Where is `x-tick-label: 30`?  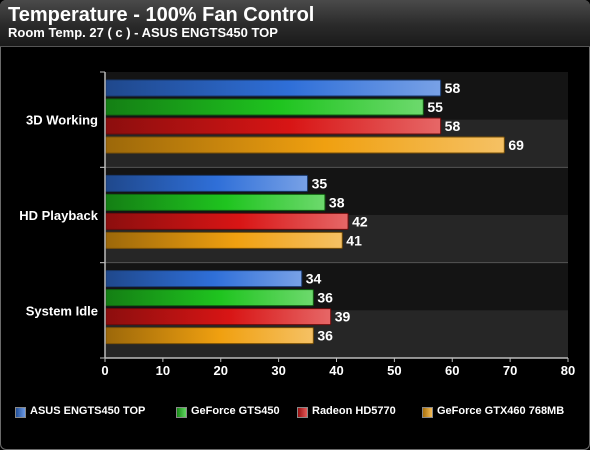 x-tick-label: 30 is located at coordinates (278, 370).